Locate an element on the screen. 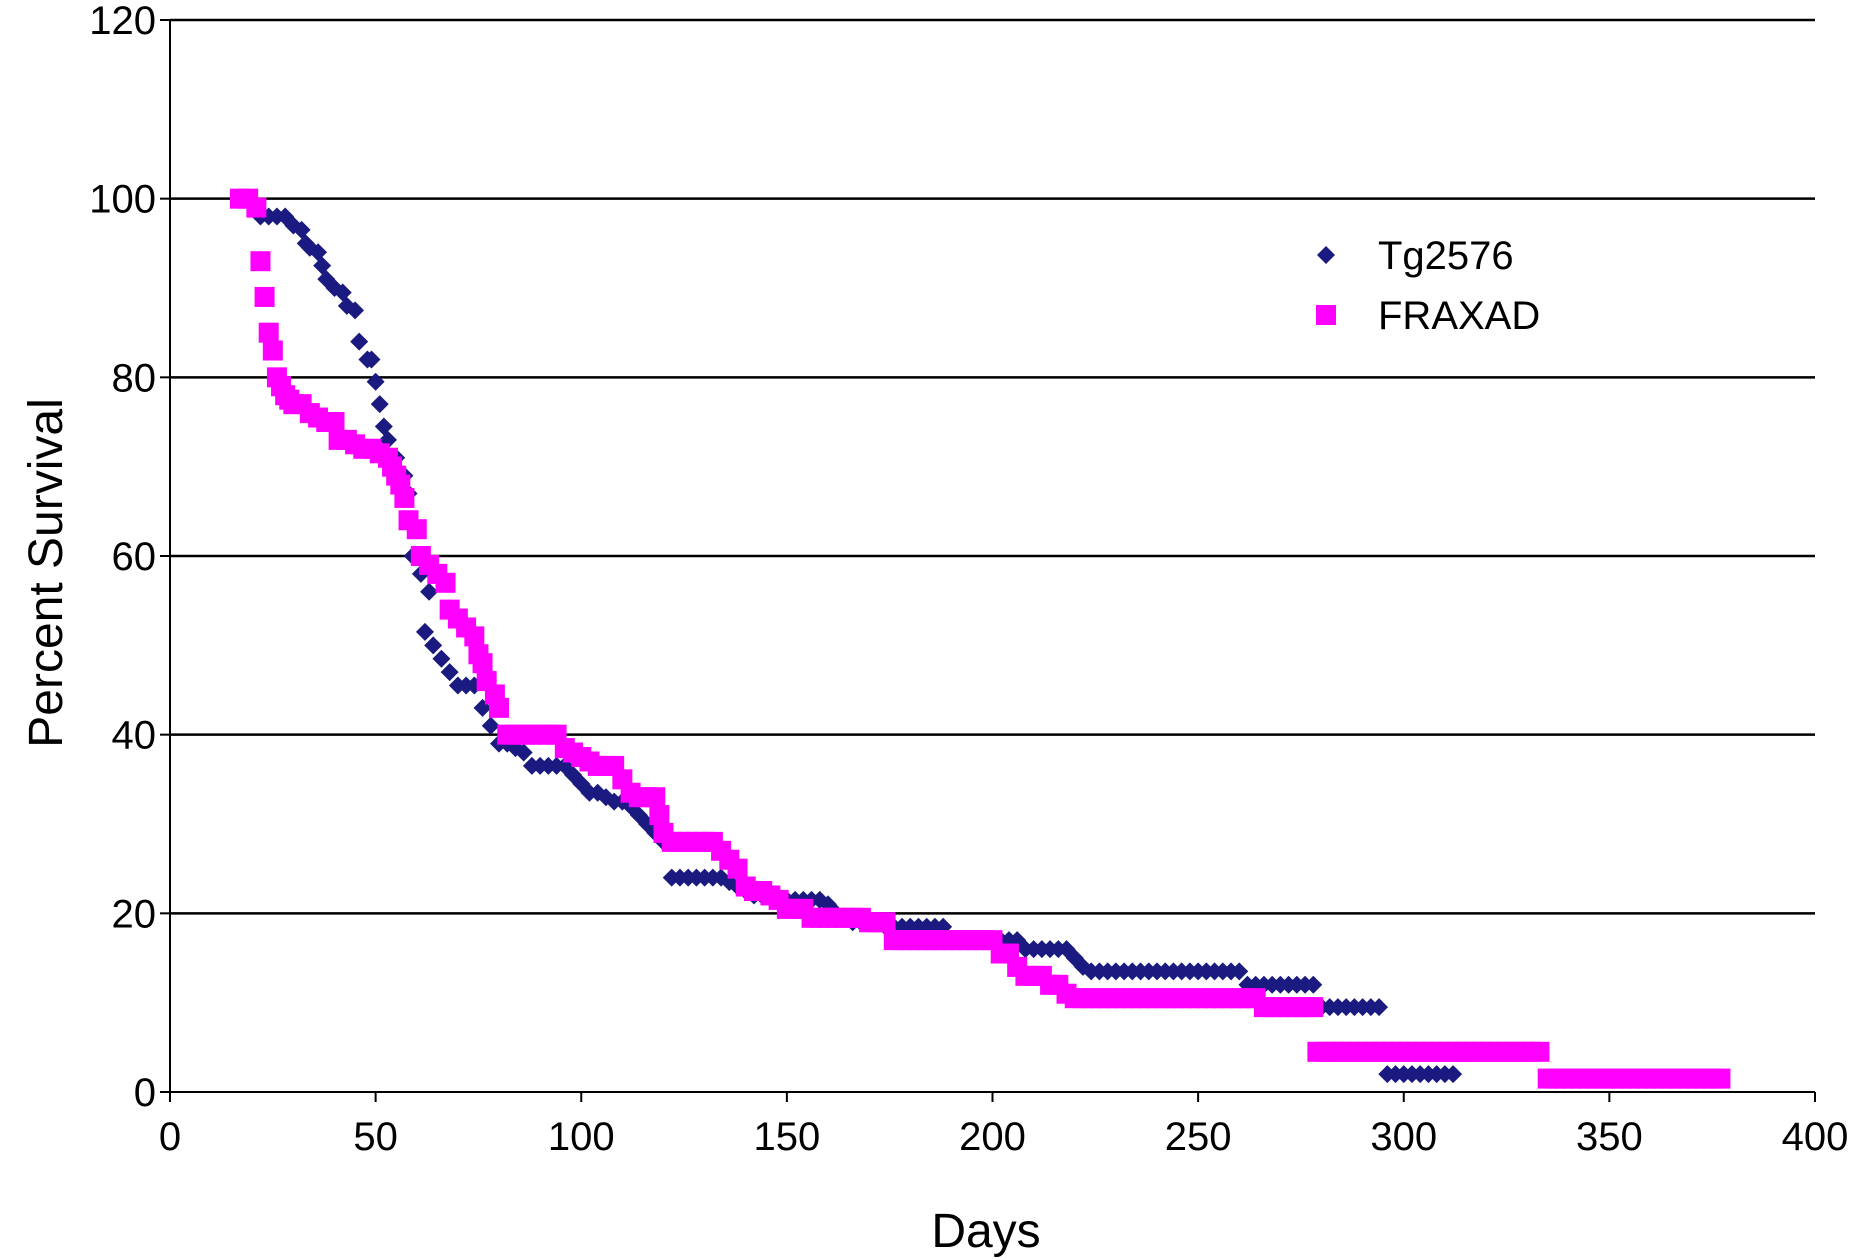 The height and width of the screenshot is (1260, 1857). legend-item-fraxad: FRAXAD is located at coordinates (1428, 316).